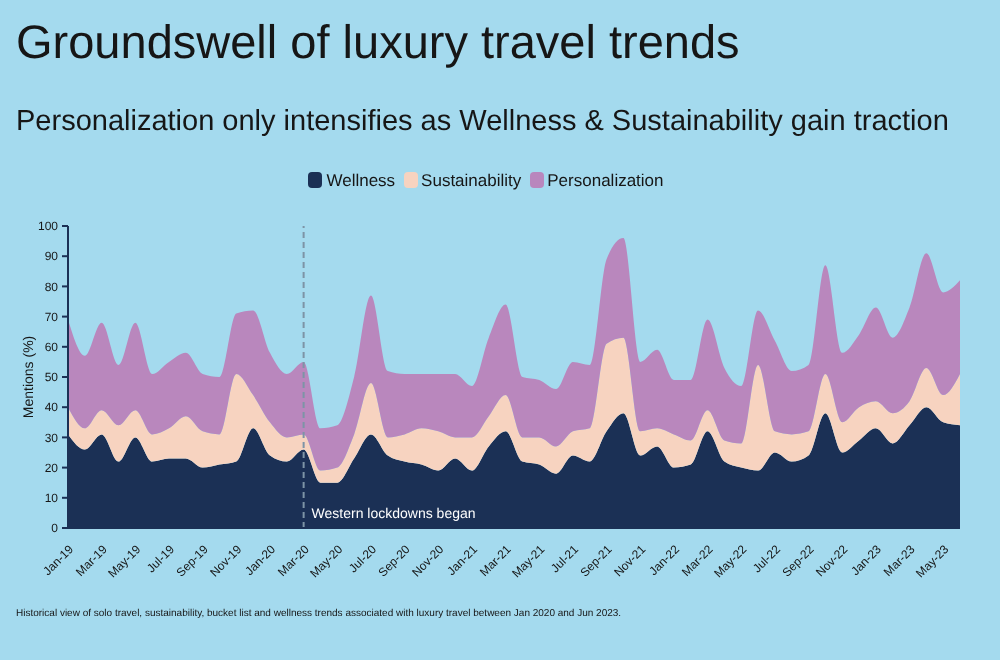 This screenshot has width=1000, height=660. Describe the element at coordinates (378, 43) in the screenshot. I see `chart-title: Groundswell of luxury travel trends` at that location.